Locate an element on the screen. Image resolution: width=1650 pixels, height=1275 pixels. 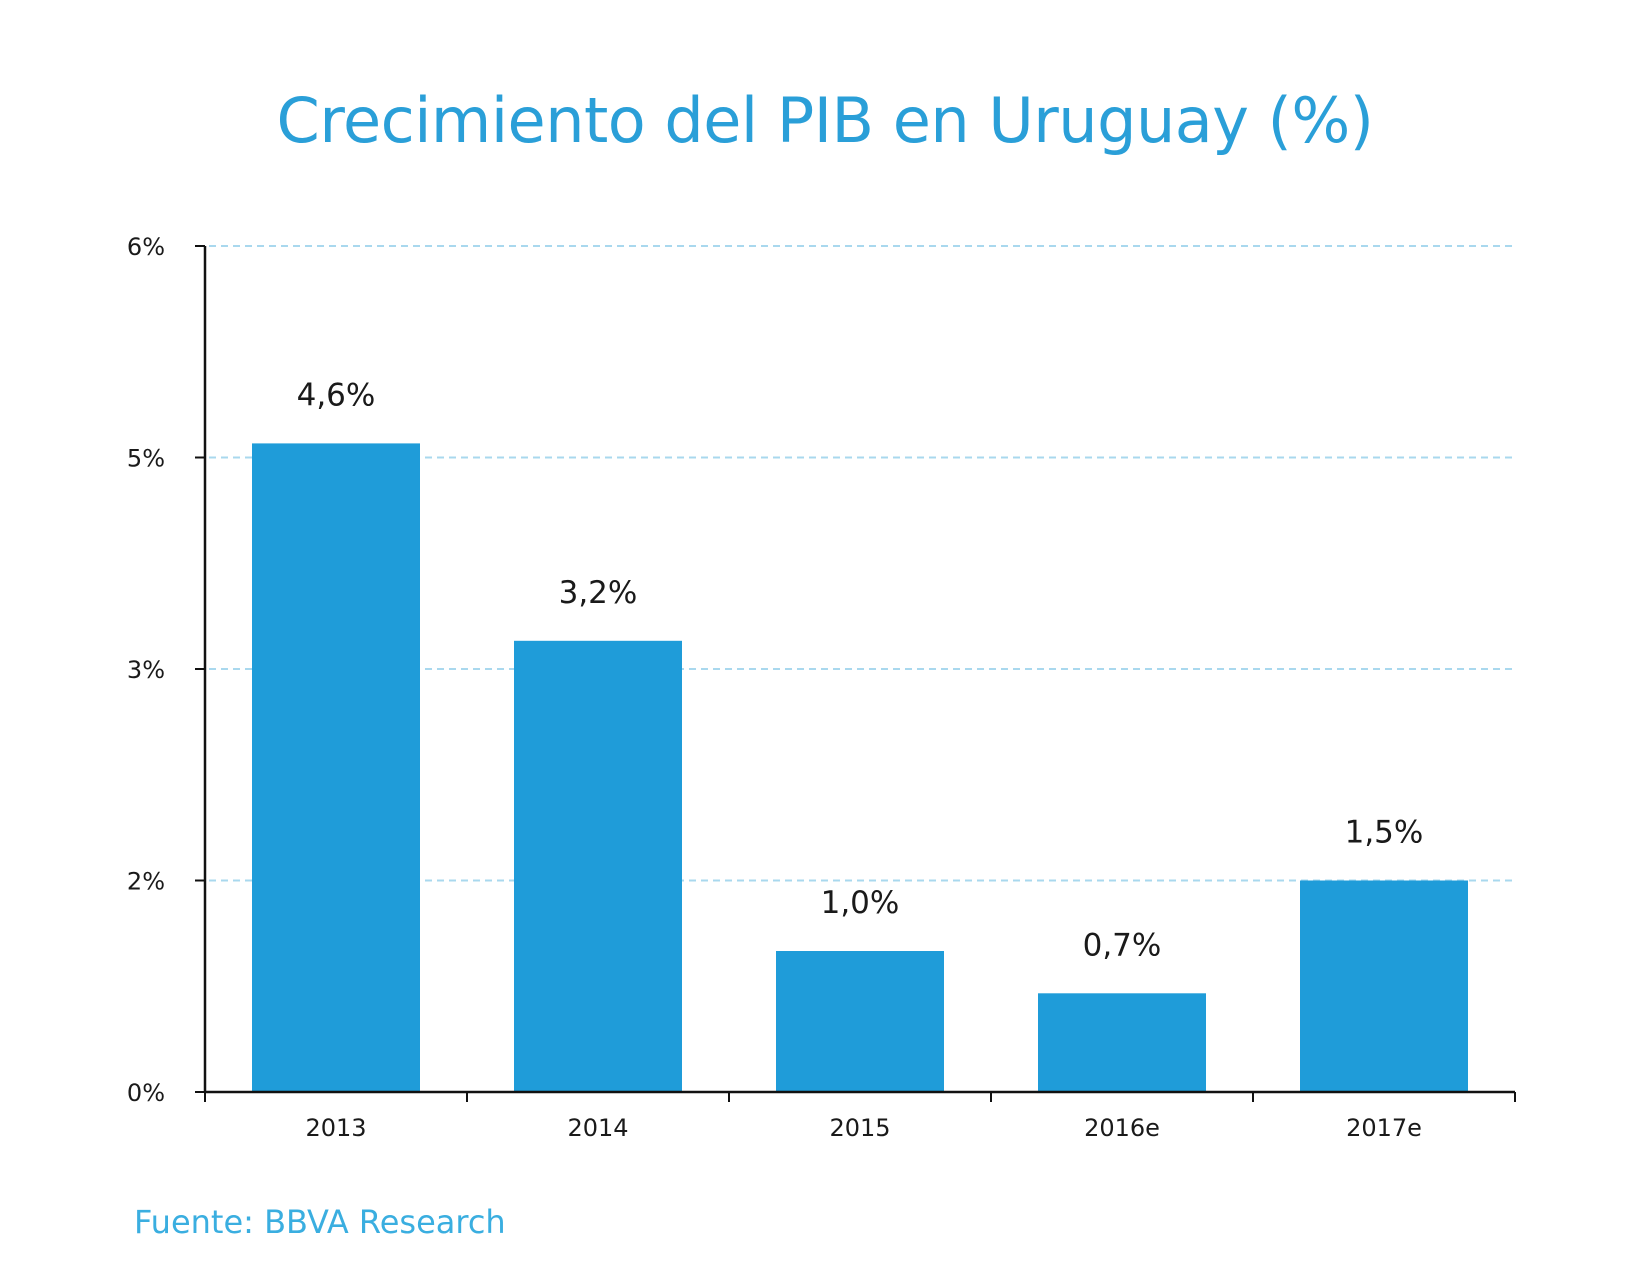
y-tick-label: 0% is located at coordinates (146, 1093).